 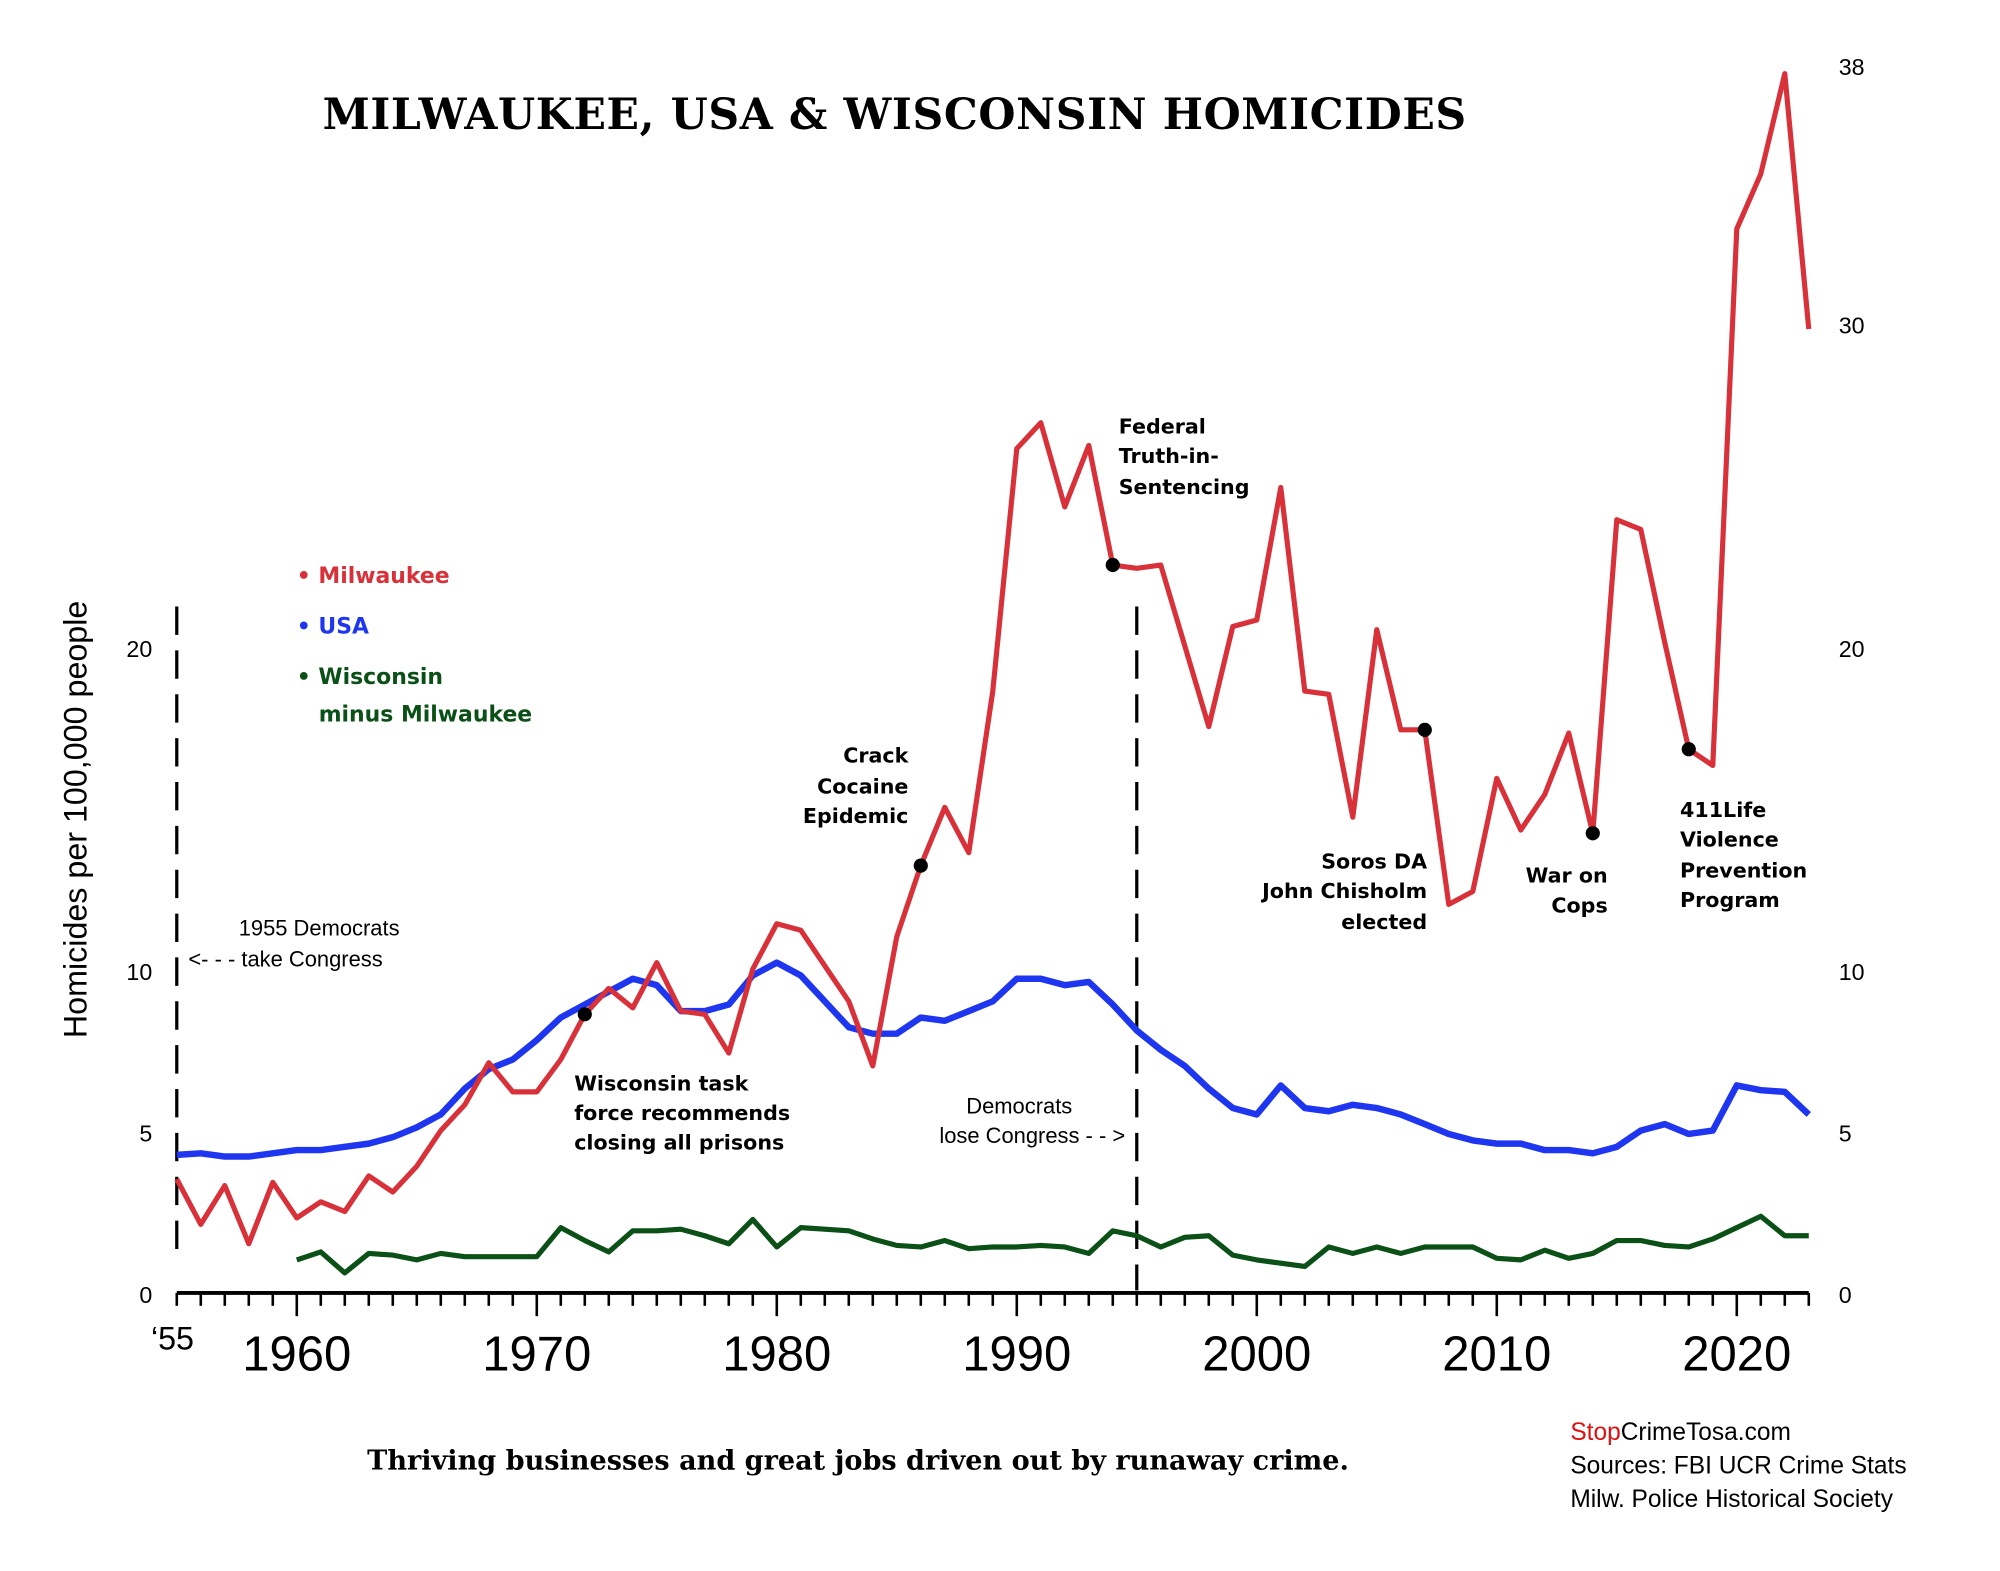 I want to click on annotation-line: Violence, so click(x=1729, y=839).